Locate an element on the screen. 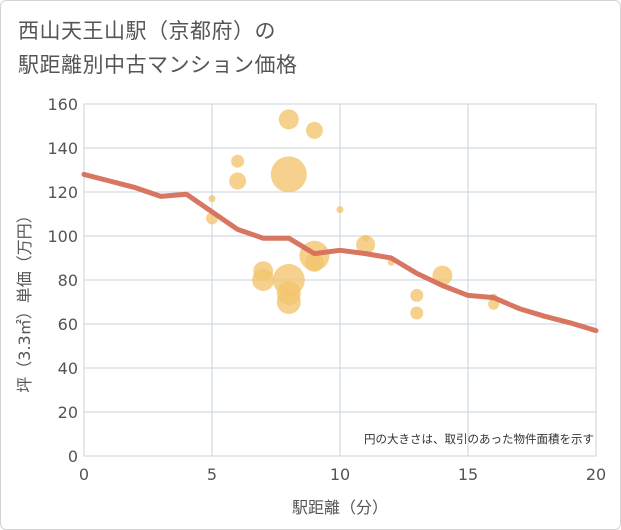  x-tick-label: 0 is located at coordinates (84, 474).